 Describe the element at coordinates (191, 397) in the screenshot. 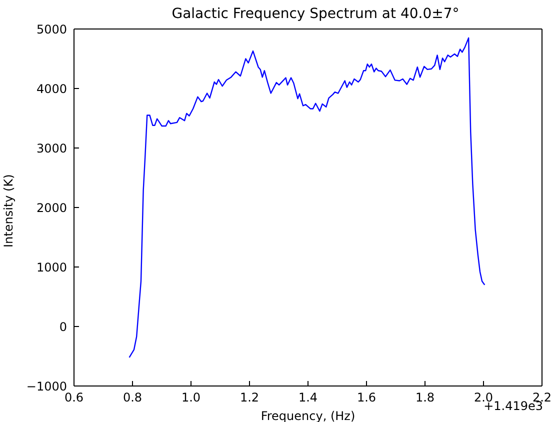

I see `x-tick-label: 1.0` at that location.